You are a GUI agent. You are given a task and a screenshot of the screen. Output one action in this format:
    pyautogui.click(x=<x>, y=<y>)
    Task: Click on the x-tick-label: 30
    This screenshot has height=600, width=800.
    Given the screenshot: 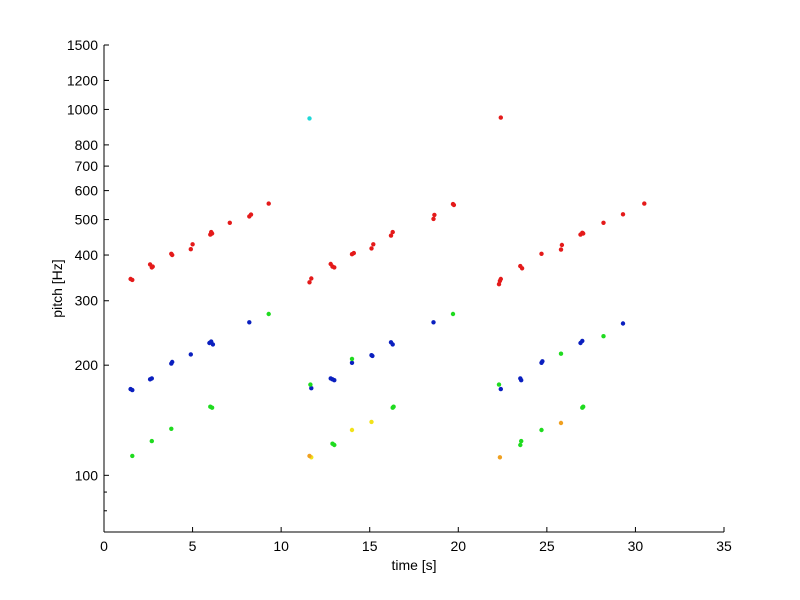 What is the action you would take?
    pyautogui.click(x=636, y=546)
    